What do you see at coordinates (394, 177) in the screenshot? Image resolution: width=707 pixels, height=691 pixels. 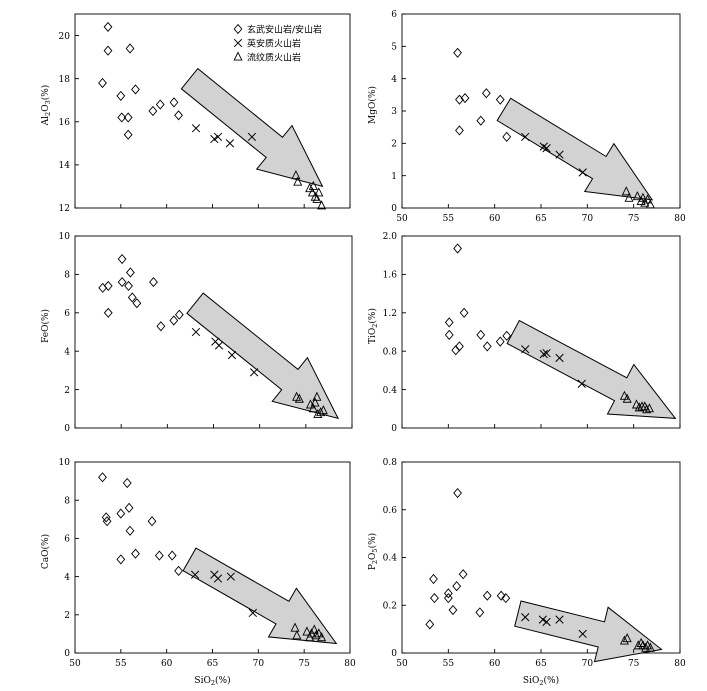 I see `y-tick-label: 1` at bounding box center [394, 177].